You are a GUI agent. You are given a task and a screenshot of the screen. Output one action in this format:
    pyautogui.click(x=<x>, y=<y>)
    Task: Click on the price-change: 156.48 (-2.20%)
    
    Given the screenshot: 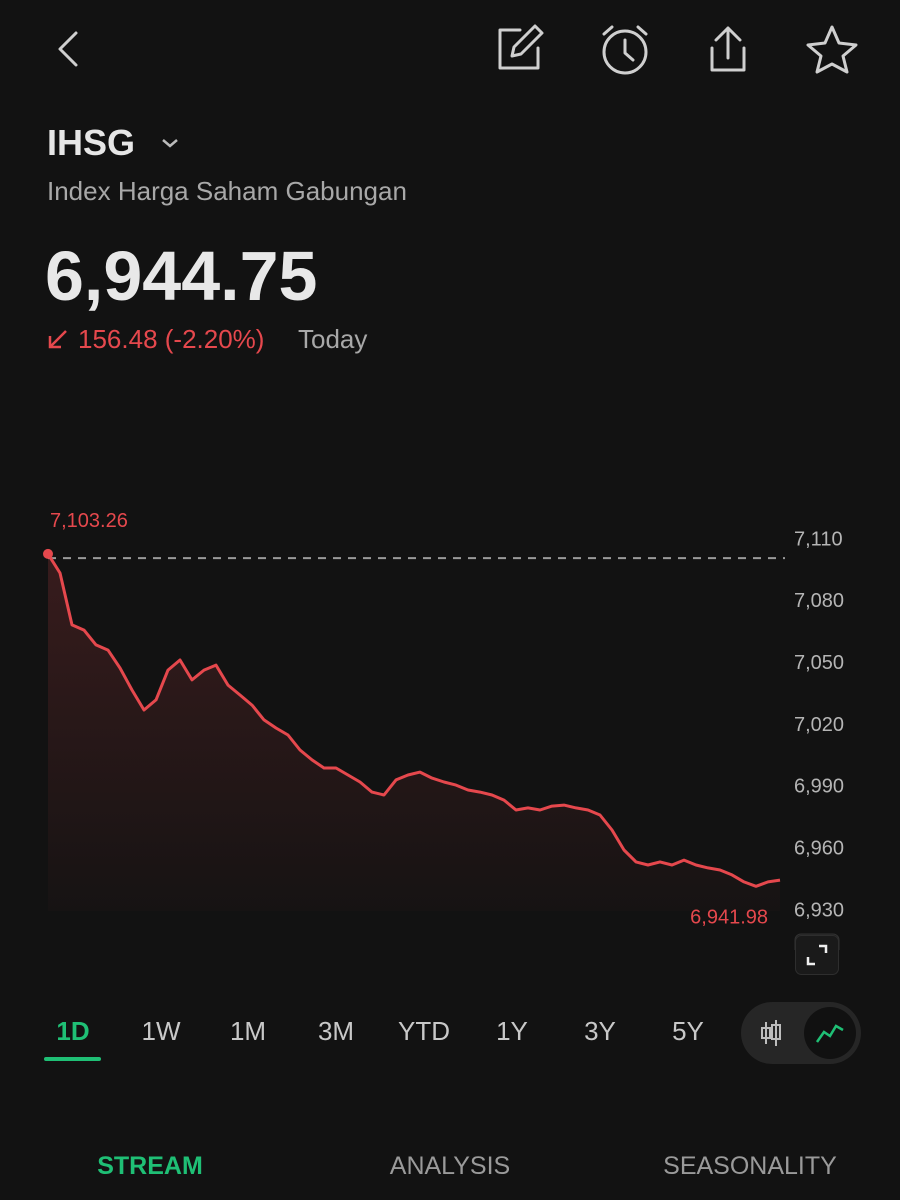 What is the action you would take?
    pyautogui.click(x=171, y=339)
    